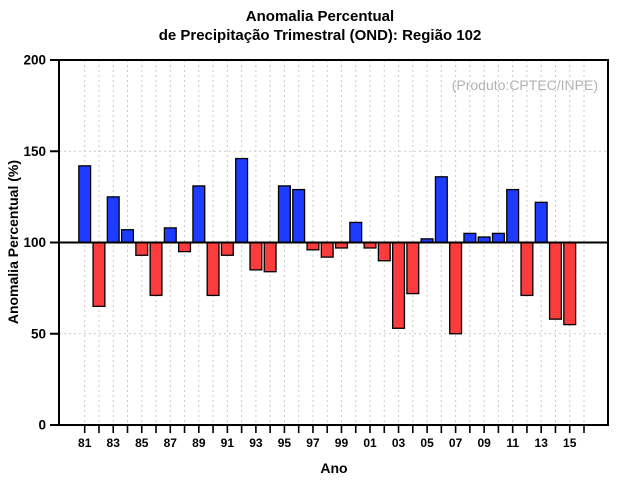  What do you see at coordinates (342, 443) in the screenshot?
I see `x-tick-label: 99` at bounding box center [342, 443].